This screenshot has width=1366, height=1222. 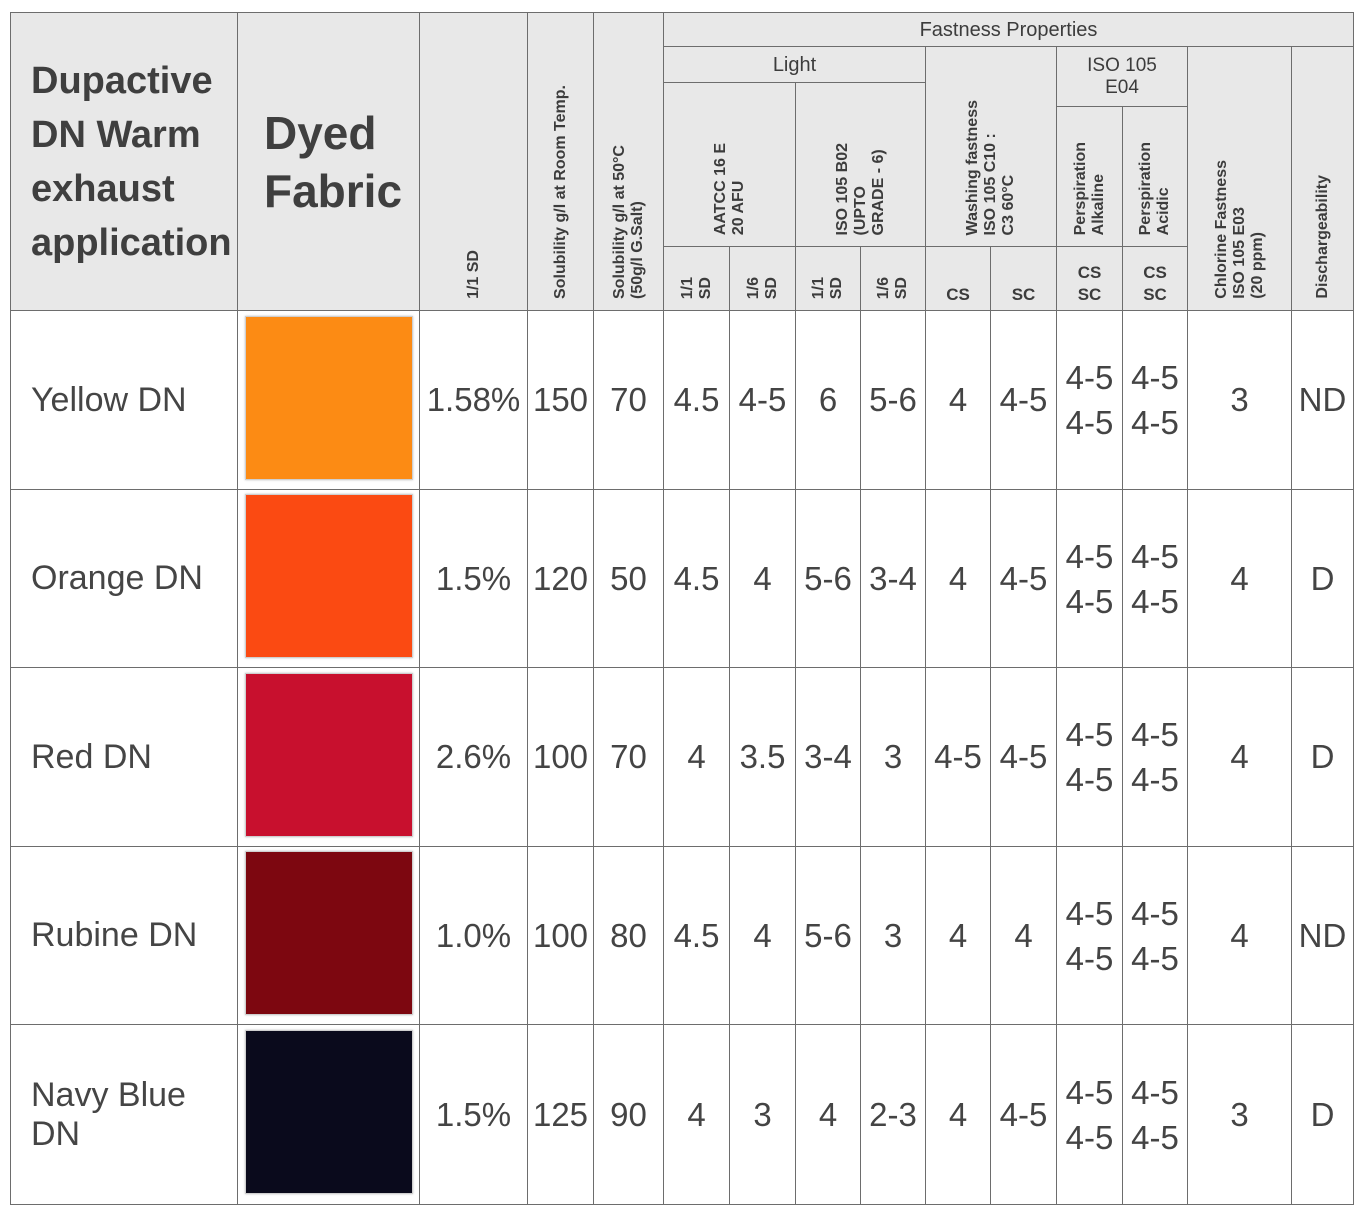 I want to click on aatcc-1-1-sd-header-cell: 1/1 SD, so click(x=696, y=278).